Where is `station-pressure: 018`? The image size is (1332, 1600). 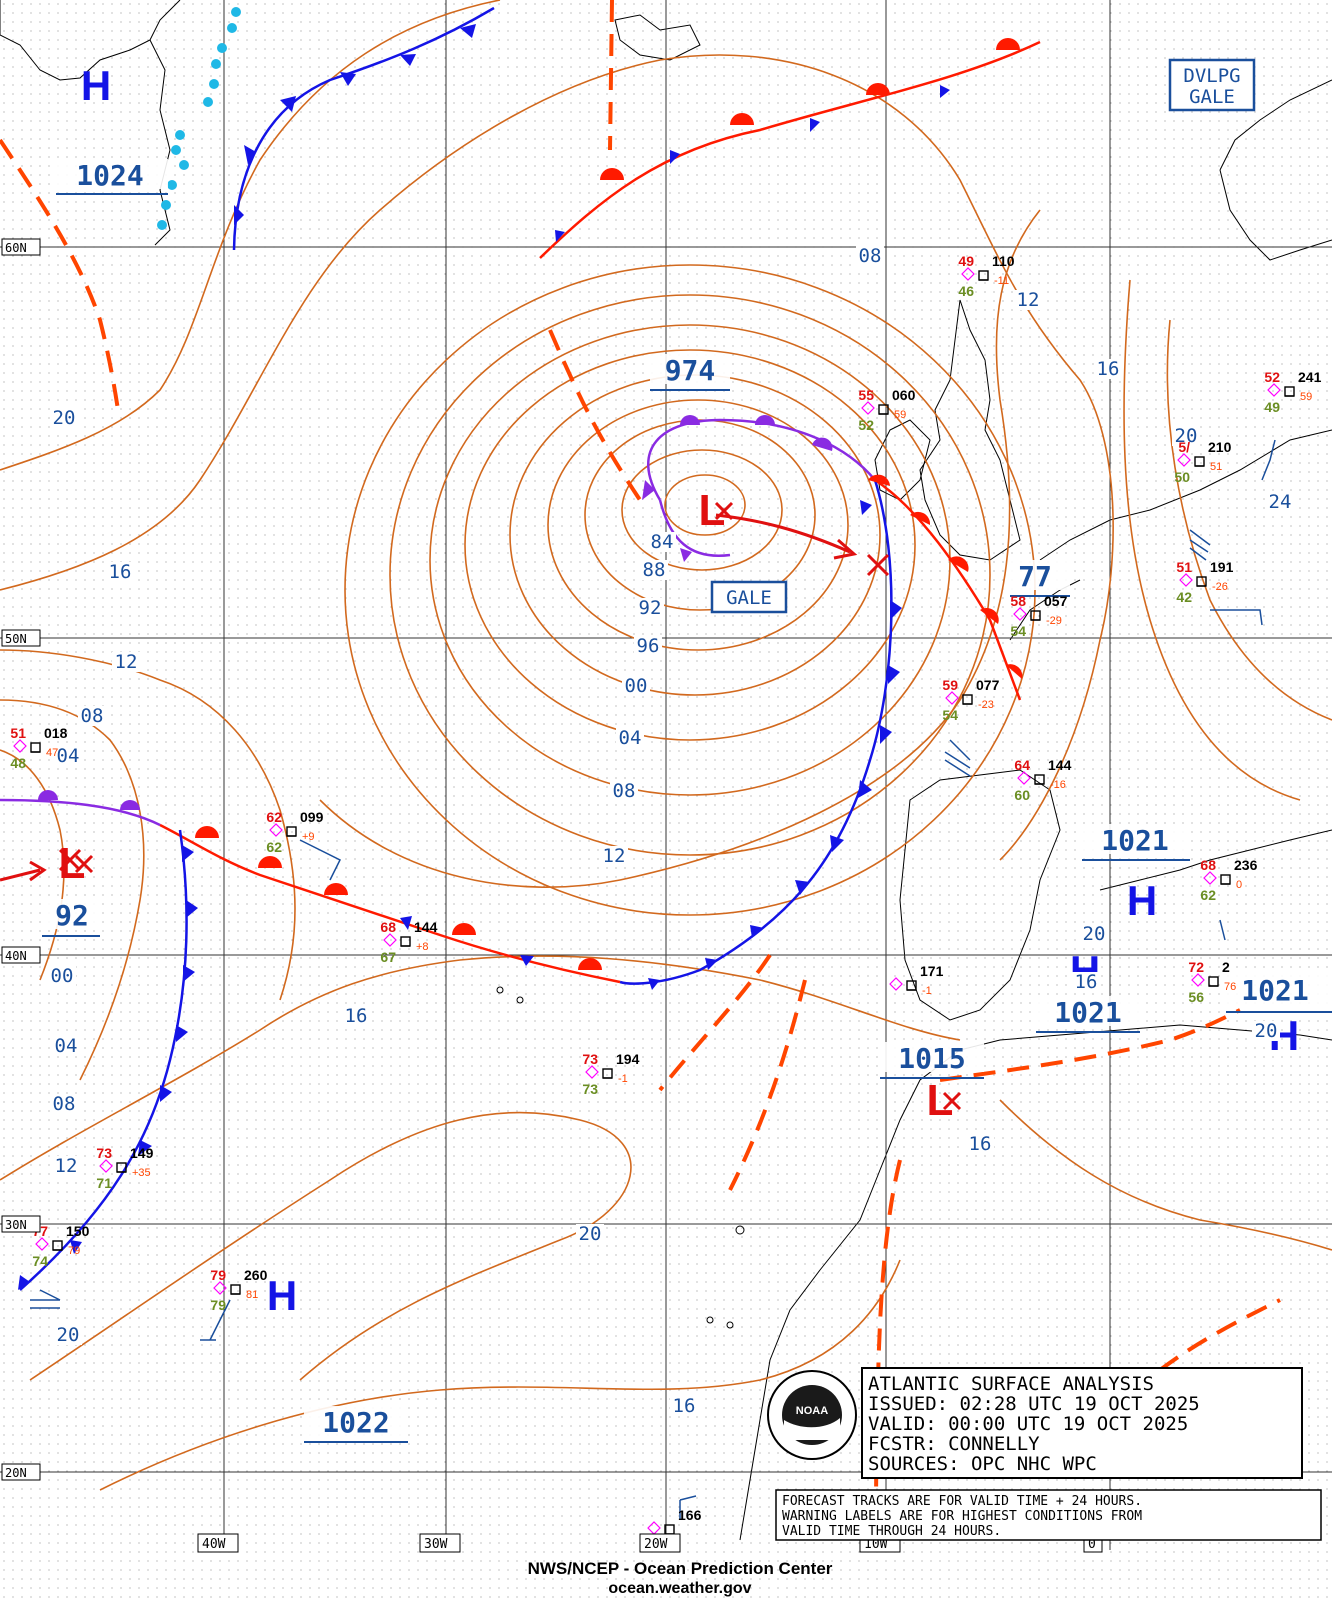 station-pressure: 018 is located at coordinates (56, 733).